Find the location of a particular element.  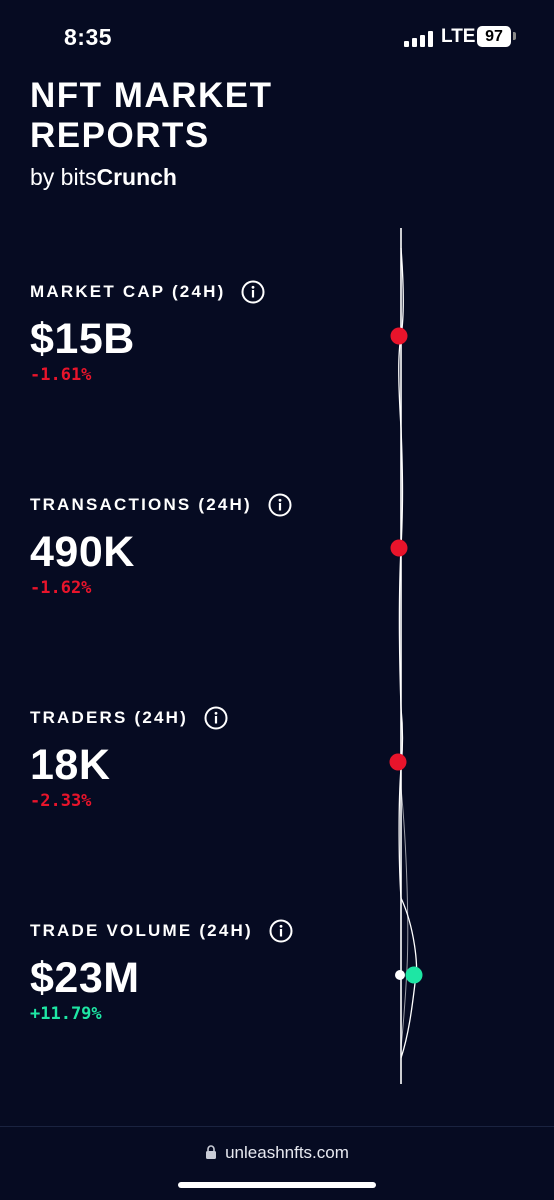

metric-transactions: TRANSACTIONS (24H) 490K -1.62% is located at coordinates (200, 545).